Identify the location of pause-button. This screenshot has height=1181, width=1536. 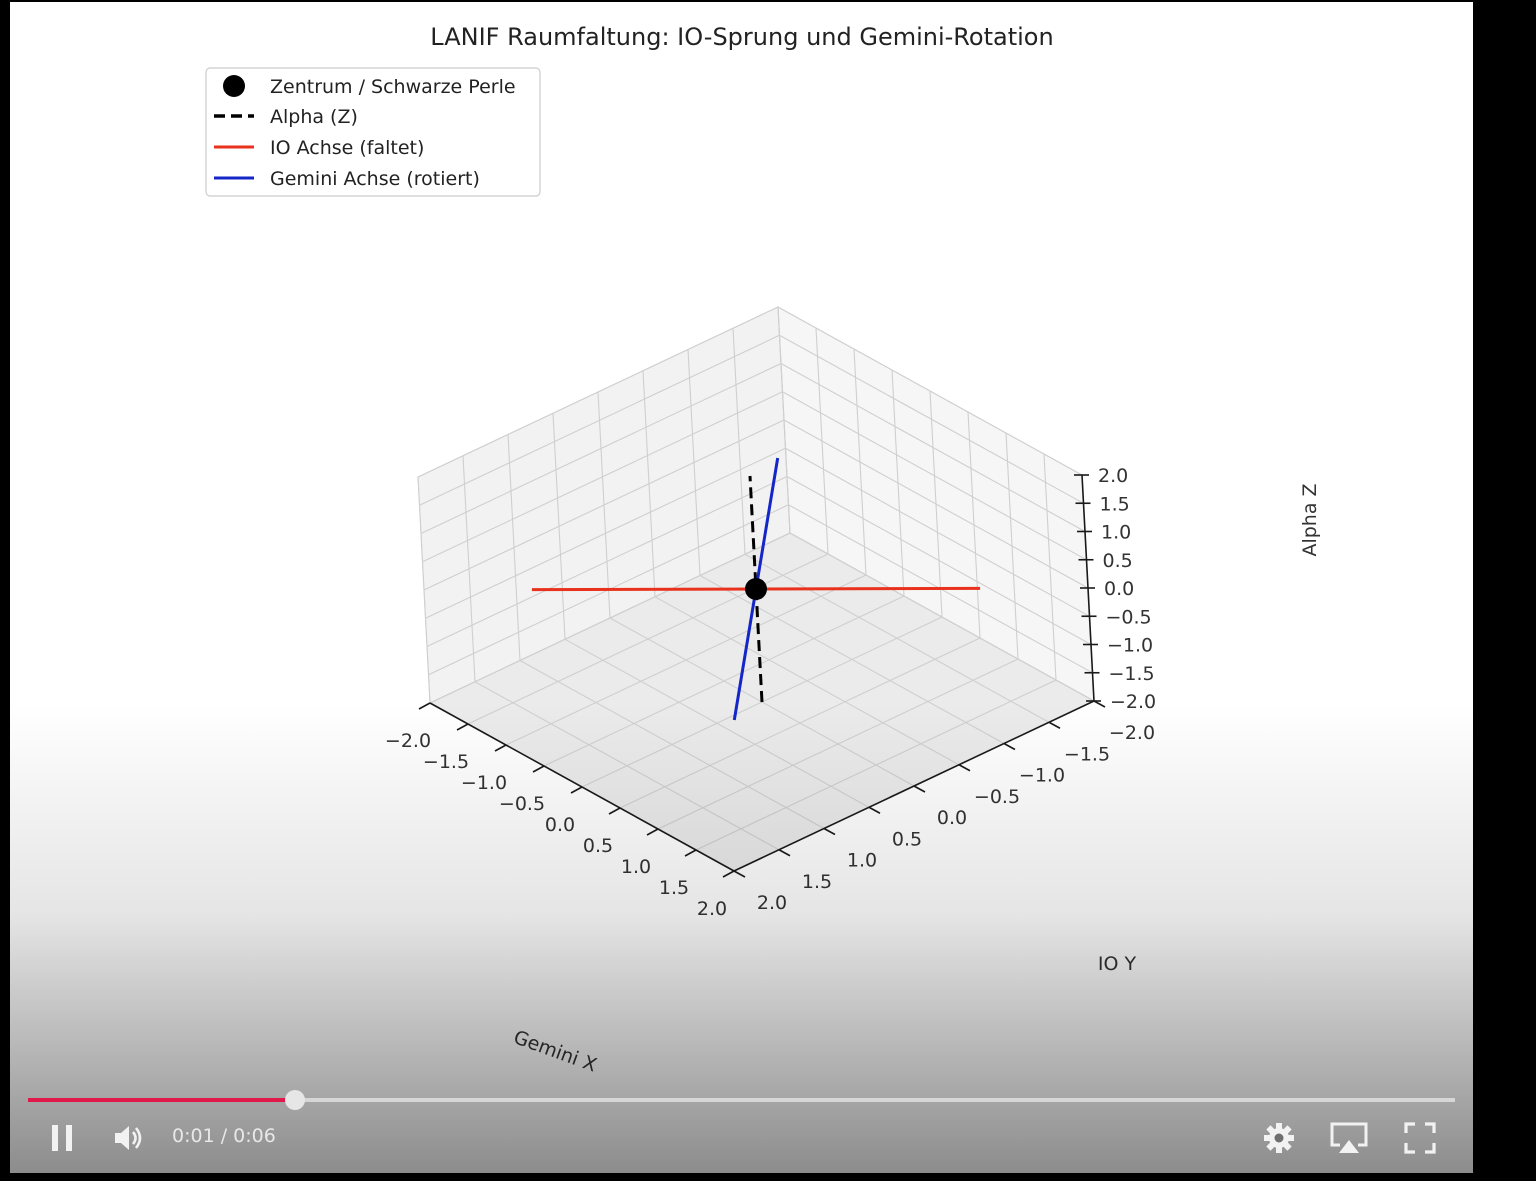
(62, 1138).